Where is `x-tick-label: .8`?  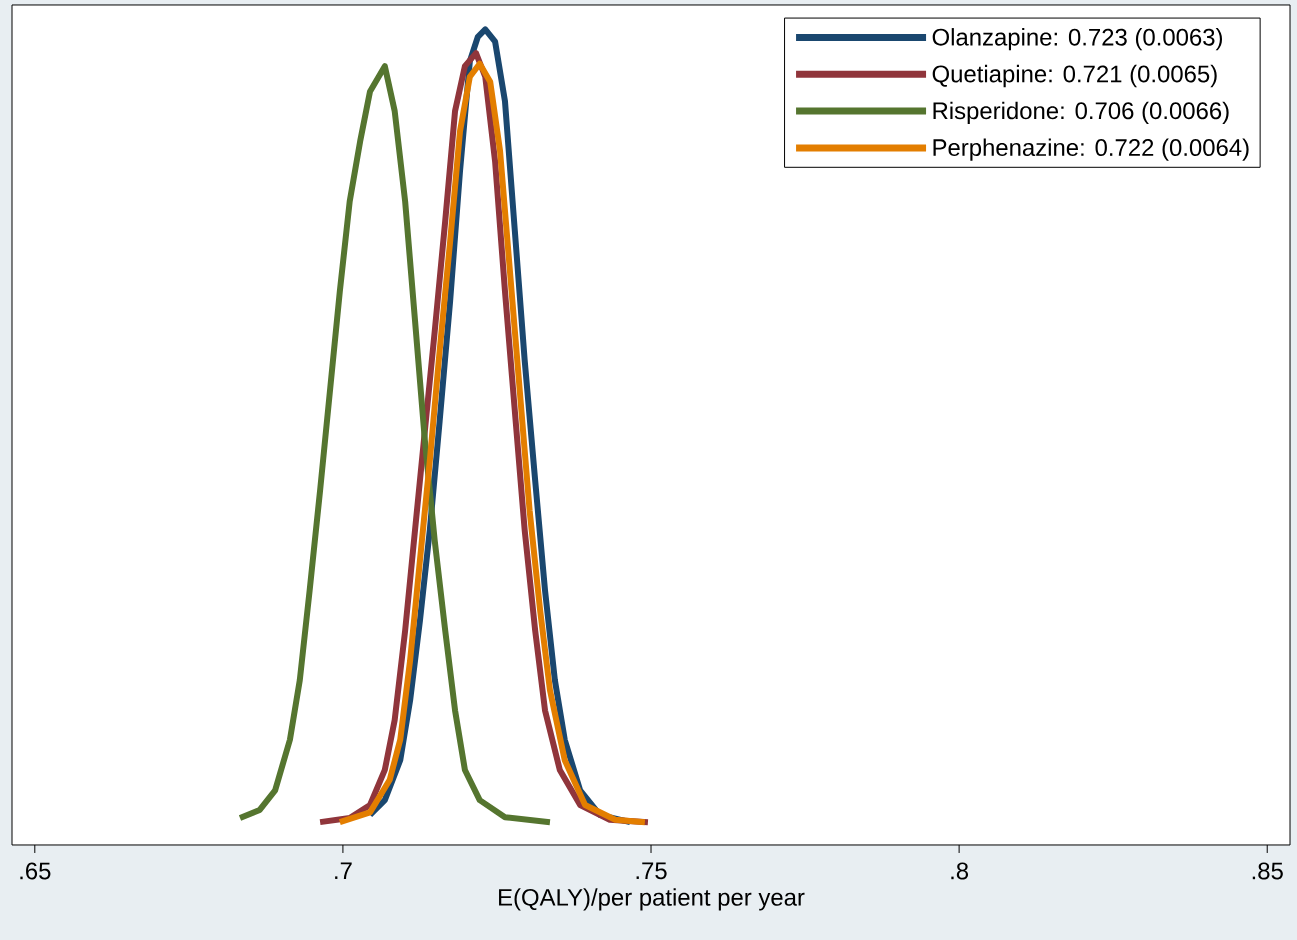
x-tick-label: .8 is located at coordinates (960, 871).